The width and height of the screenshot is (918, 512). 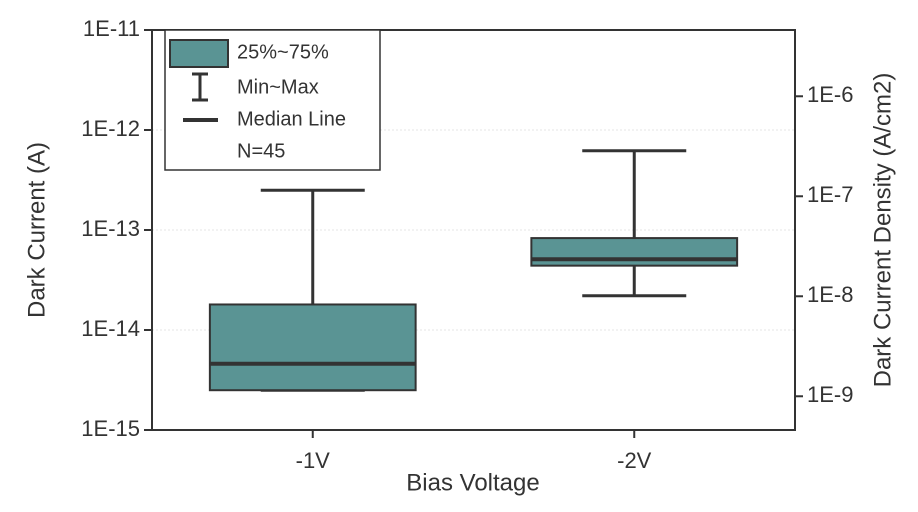 What do you see at coordinates (283, 52) in the screenshot?
I see `legend-label: 25%~75%` at bounding box center [283, 52].